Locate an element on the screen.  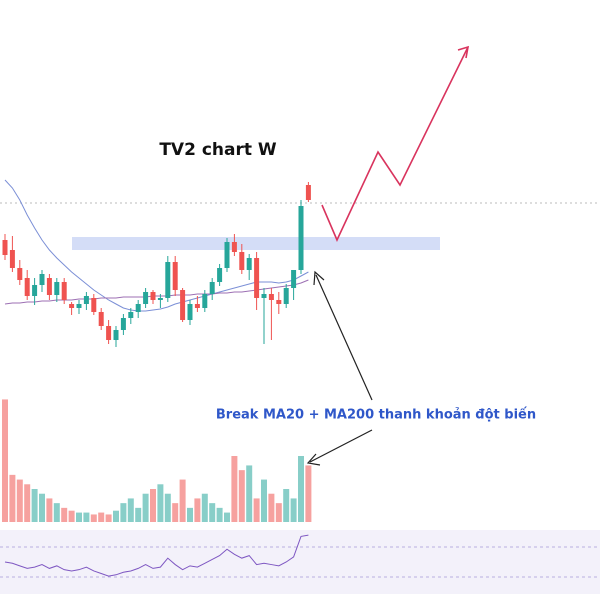
annotation: Break MA20 + MA200 thanh khoản đột biến is located at coordinates (376, 415).